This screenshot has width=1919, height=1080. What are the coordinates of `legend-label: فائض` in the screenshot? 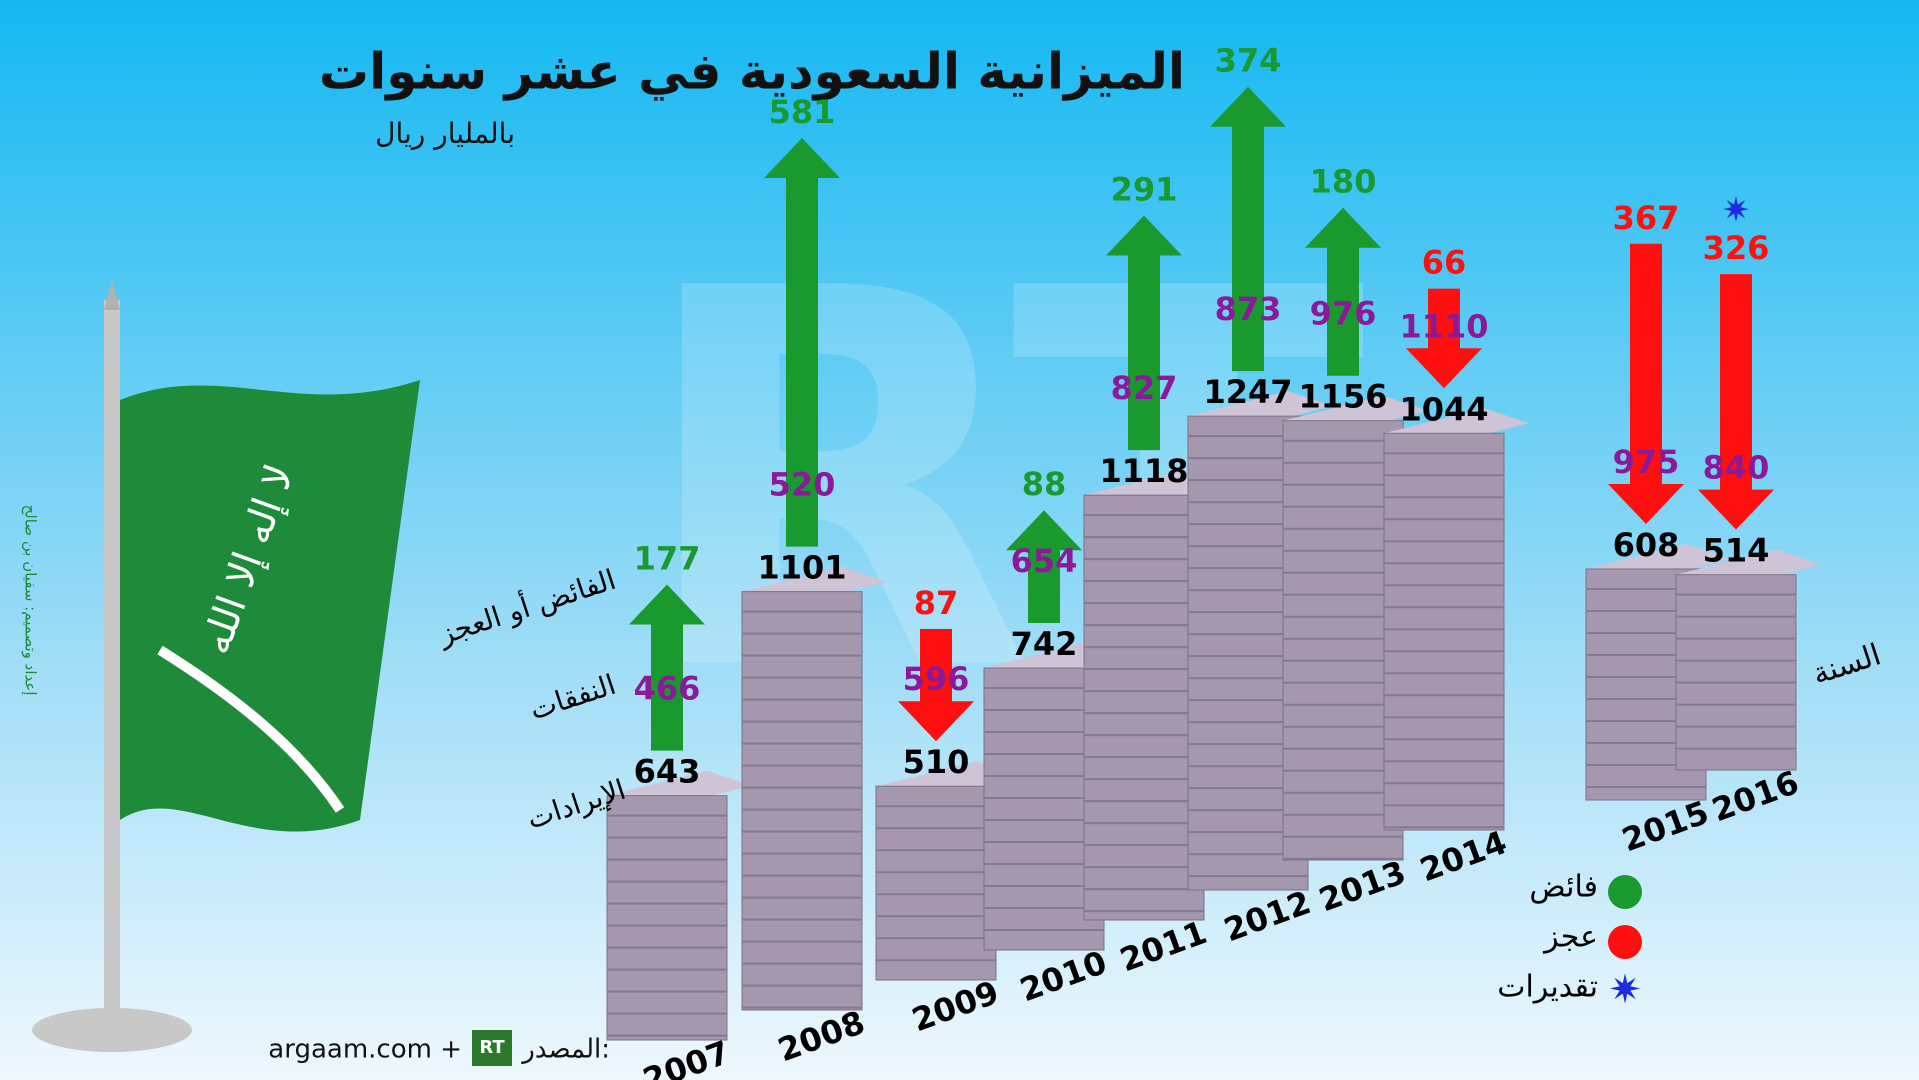 It's located at (1563, 887).